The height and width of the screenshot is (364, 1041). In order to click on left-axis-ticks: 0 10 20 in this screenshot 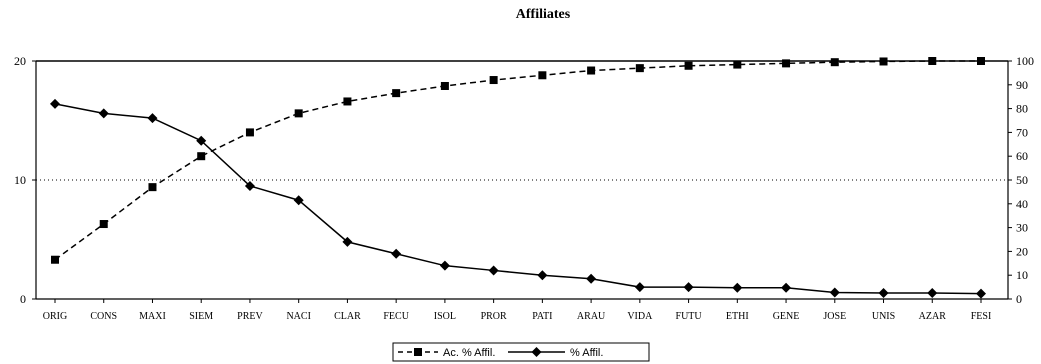, I will do `click(25, 180)`.